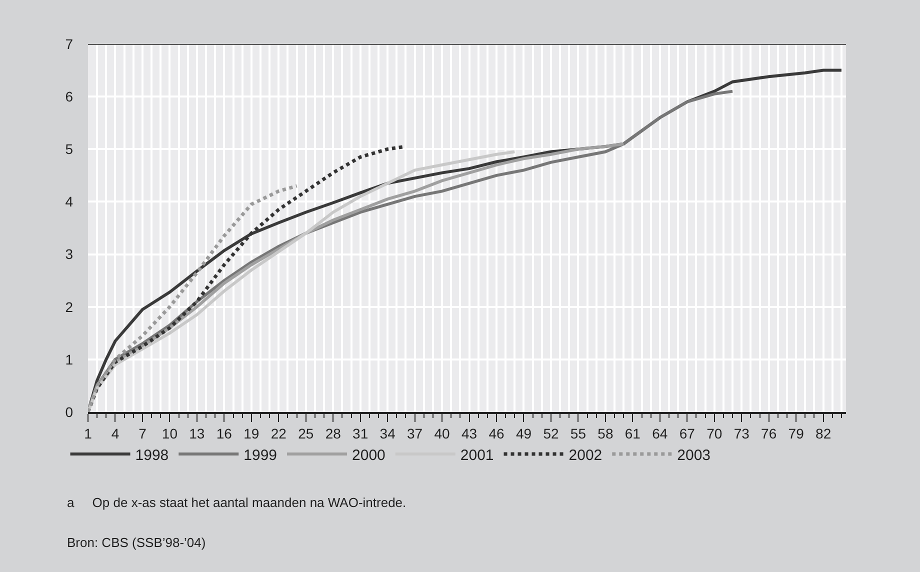 The height and width of the screenshot is (572, 920). Describe the element at coordinates (115, 434) in the screenshot. I see `x-tick-label: 4` at that location.